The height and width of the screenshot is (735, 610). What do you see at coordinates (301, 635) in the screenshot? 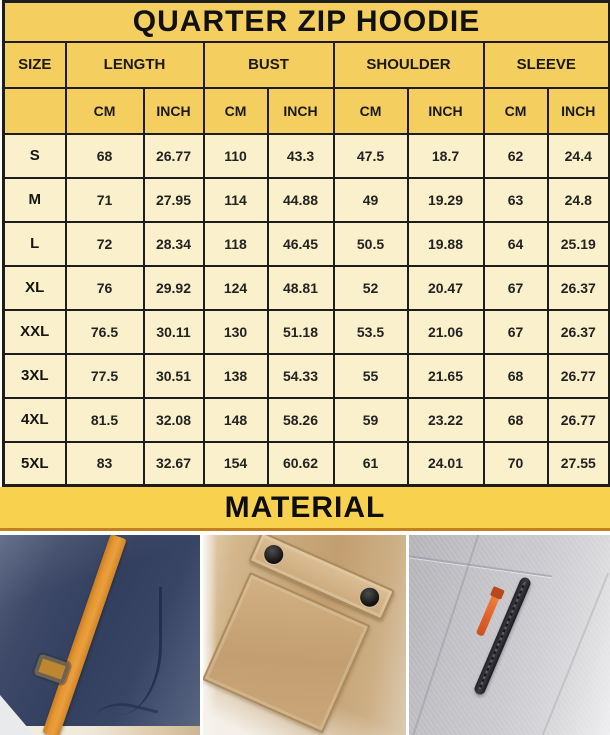
I see `cargo-pocket` at bounding box center [301, 635].